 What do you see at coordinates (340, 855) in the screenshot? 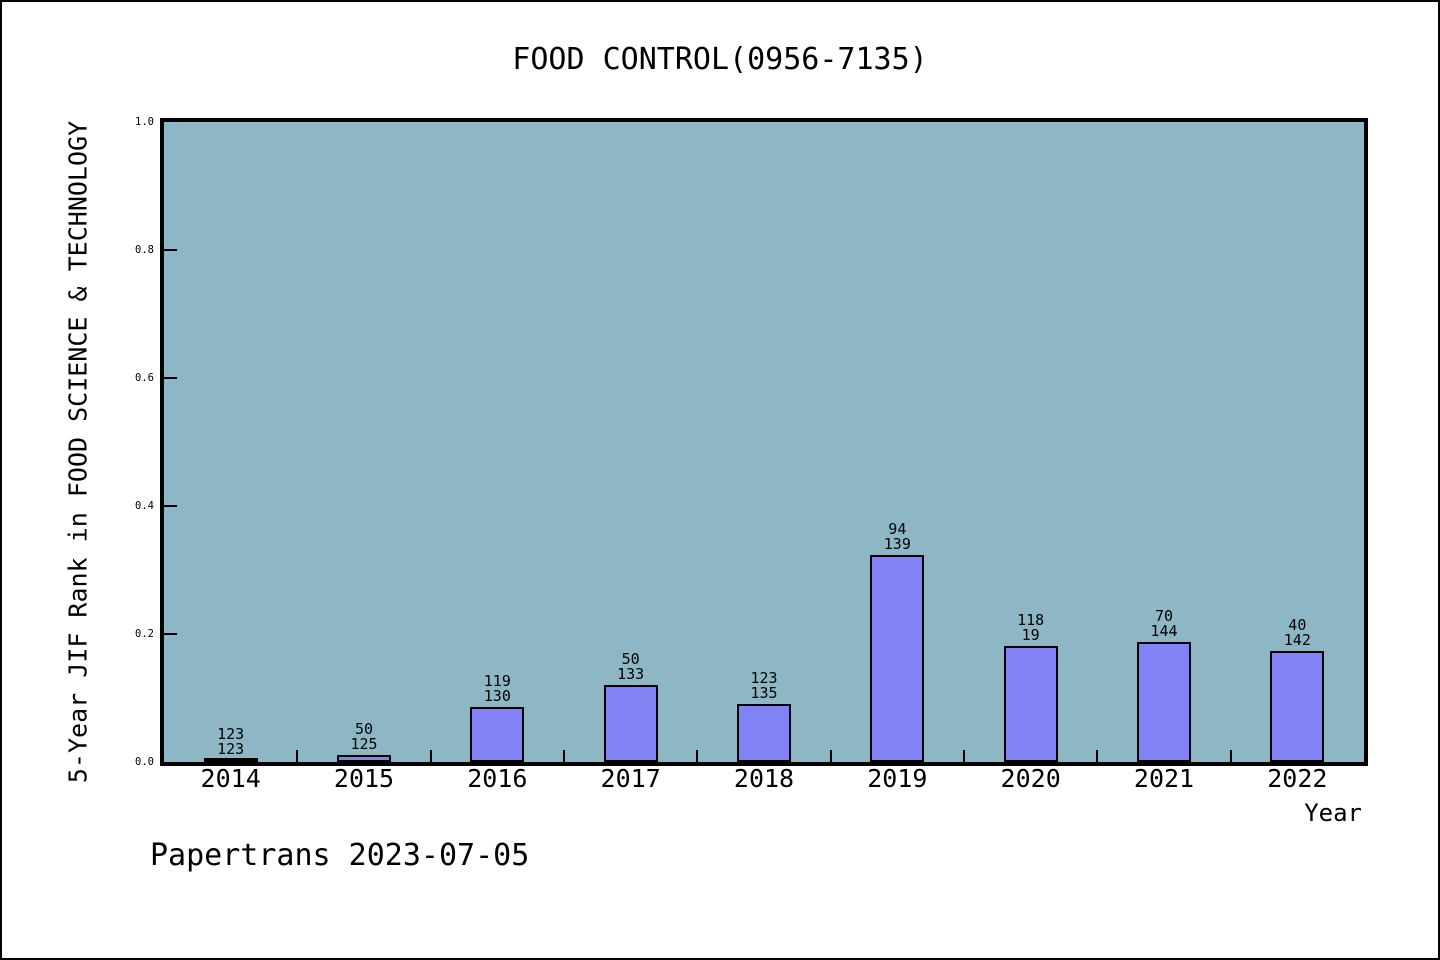
I see `footer-text: Papertrans 2023-07-05` at bounding box center [340, 855].